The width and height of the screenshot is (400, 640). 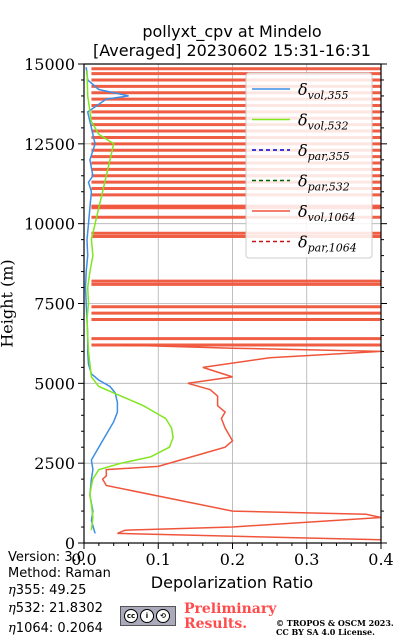 What do you see at coordinates (232, 50) in the screenshot?
I see `chart-title-line2: [Averaged] 20230602 15:31-16:31` at bounding box center [232, 50].